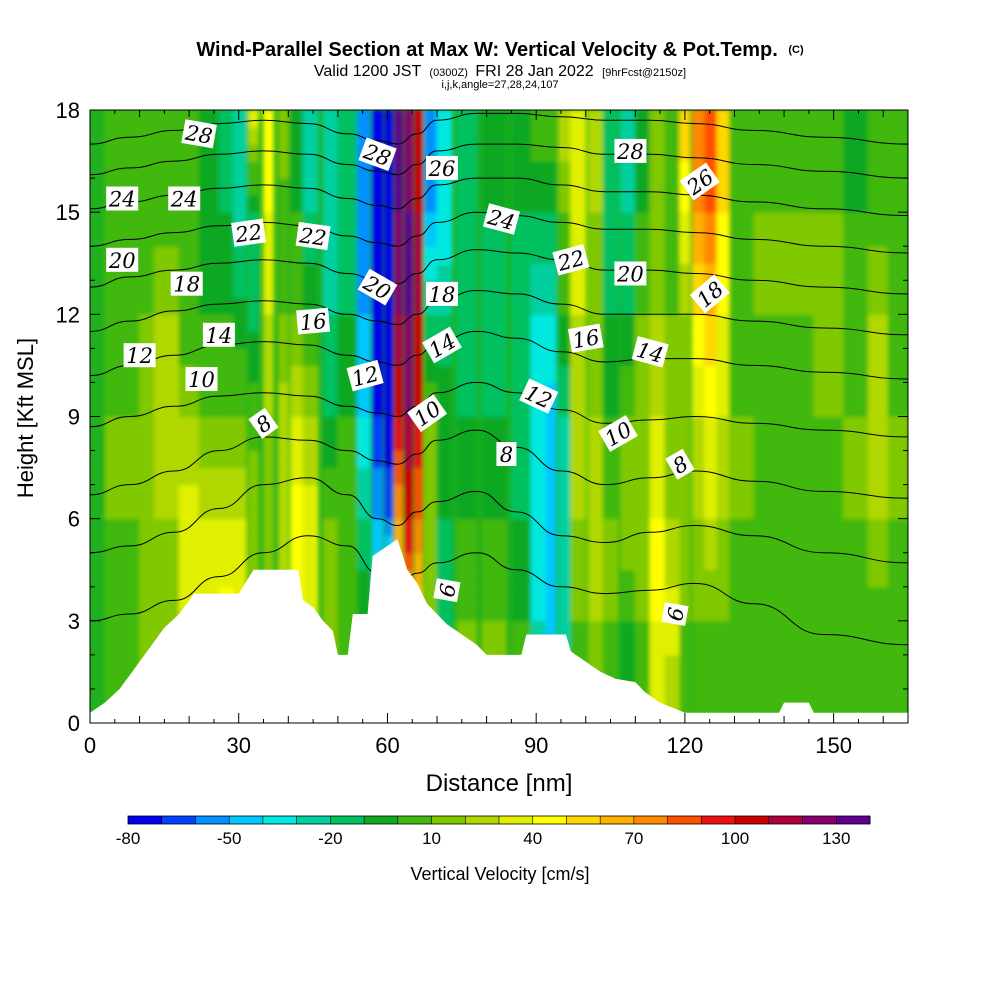  Describe the element at coordinates (139, 356) in the screenshot. I see `contour-label-text: 12` at that location.